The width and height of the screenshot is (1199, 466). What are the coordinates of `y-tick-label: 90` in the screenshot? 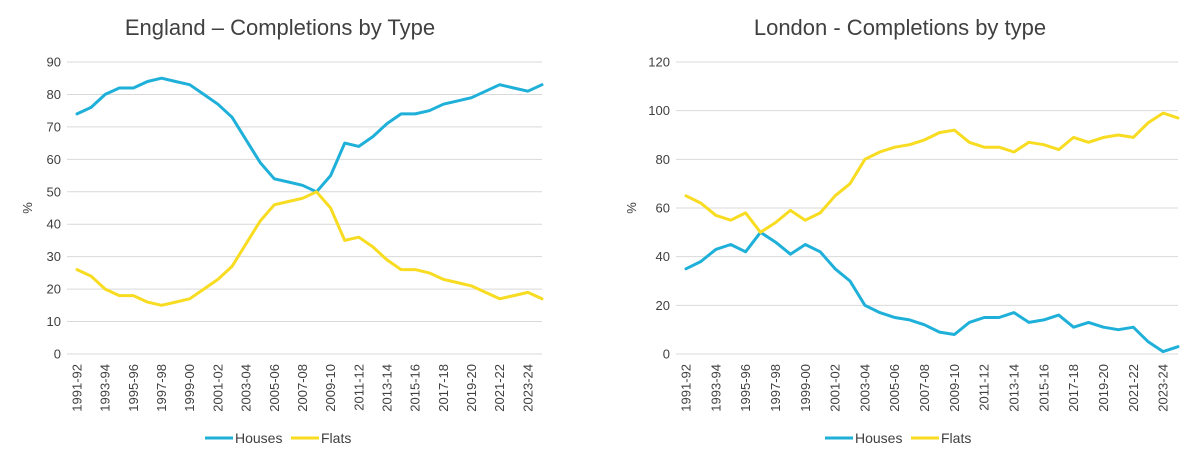 It's located at (54, 62).